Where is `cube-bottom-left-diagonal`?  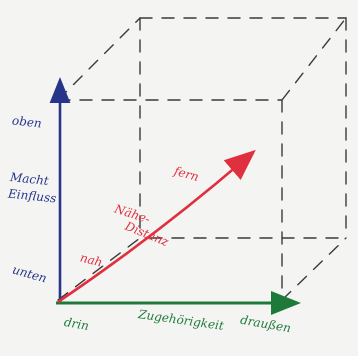
cube-bottom-left-diagonal is located at coordinates (99, 269).